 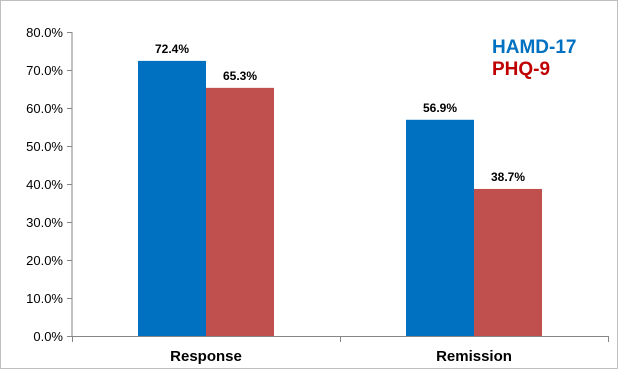 What do you see at coordinates (44, 260) in the screenshot?
I see `y-tick-label: 20.0%` at bounding box center [44, 260].